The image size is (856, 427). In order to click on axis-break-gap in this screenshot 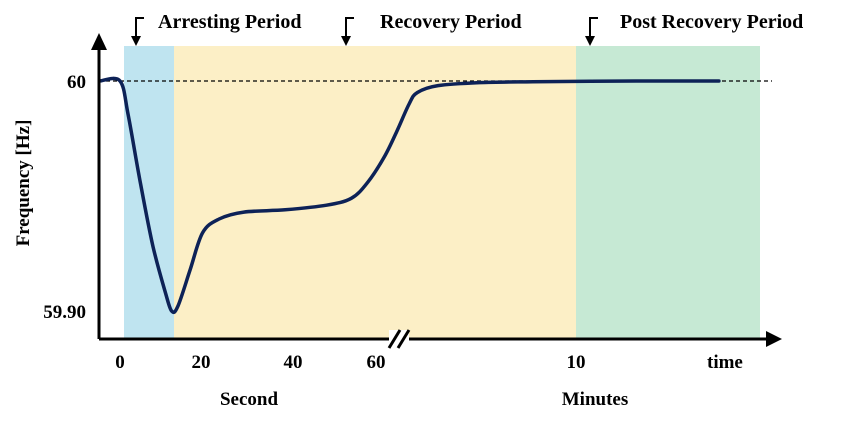, I will do `click(399, 339)`.